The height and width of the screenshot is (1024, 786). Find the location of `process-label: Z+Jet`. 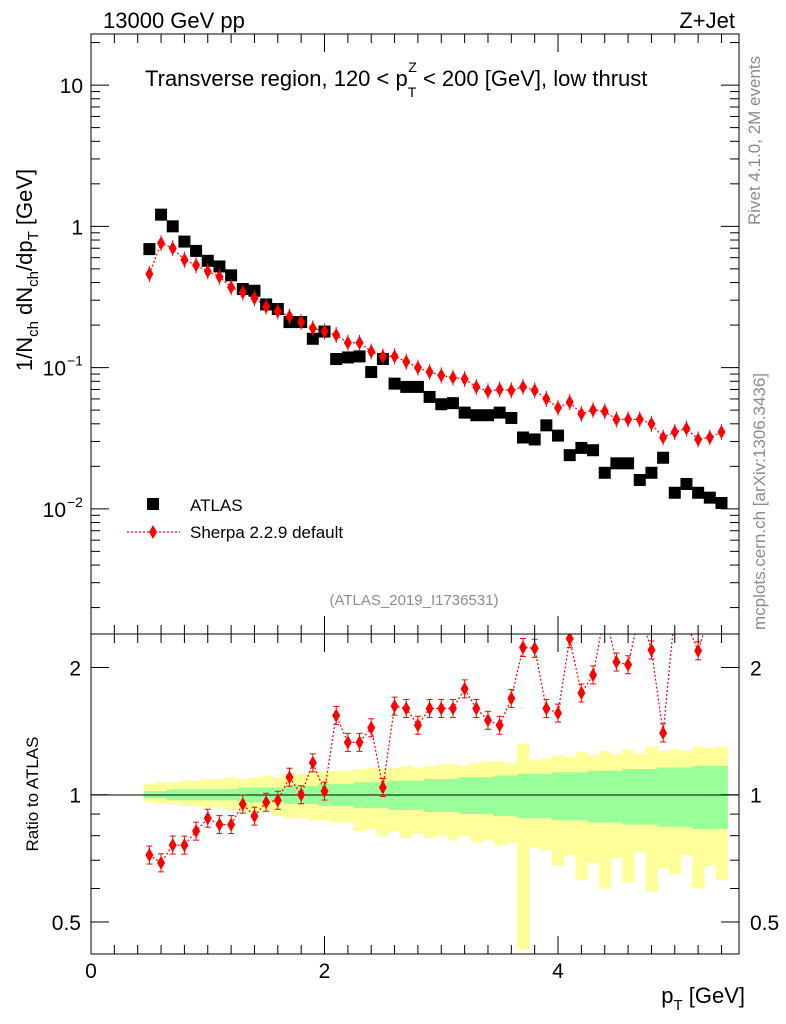

process-label: Z+Jet is located at coordinates (707, 20).